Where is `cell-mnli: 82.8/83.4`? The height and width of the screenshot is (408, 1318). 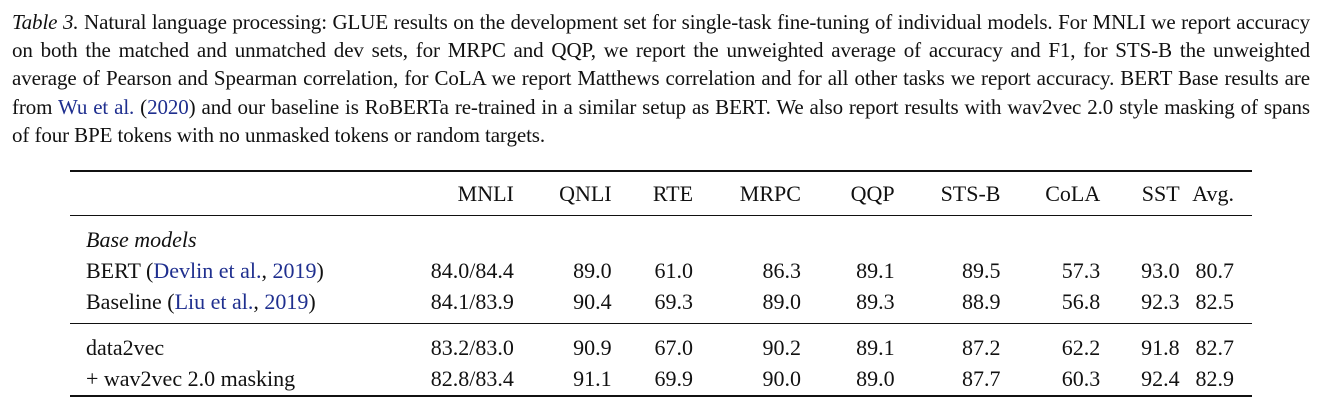
cell-mnli: 82.8/83.4 is located at coordinates (453, 380).